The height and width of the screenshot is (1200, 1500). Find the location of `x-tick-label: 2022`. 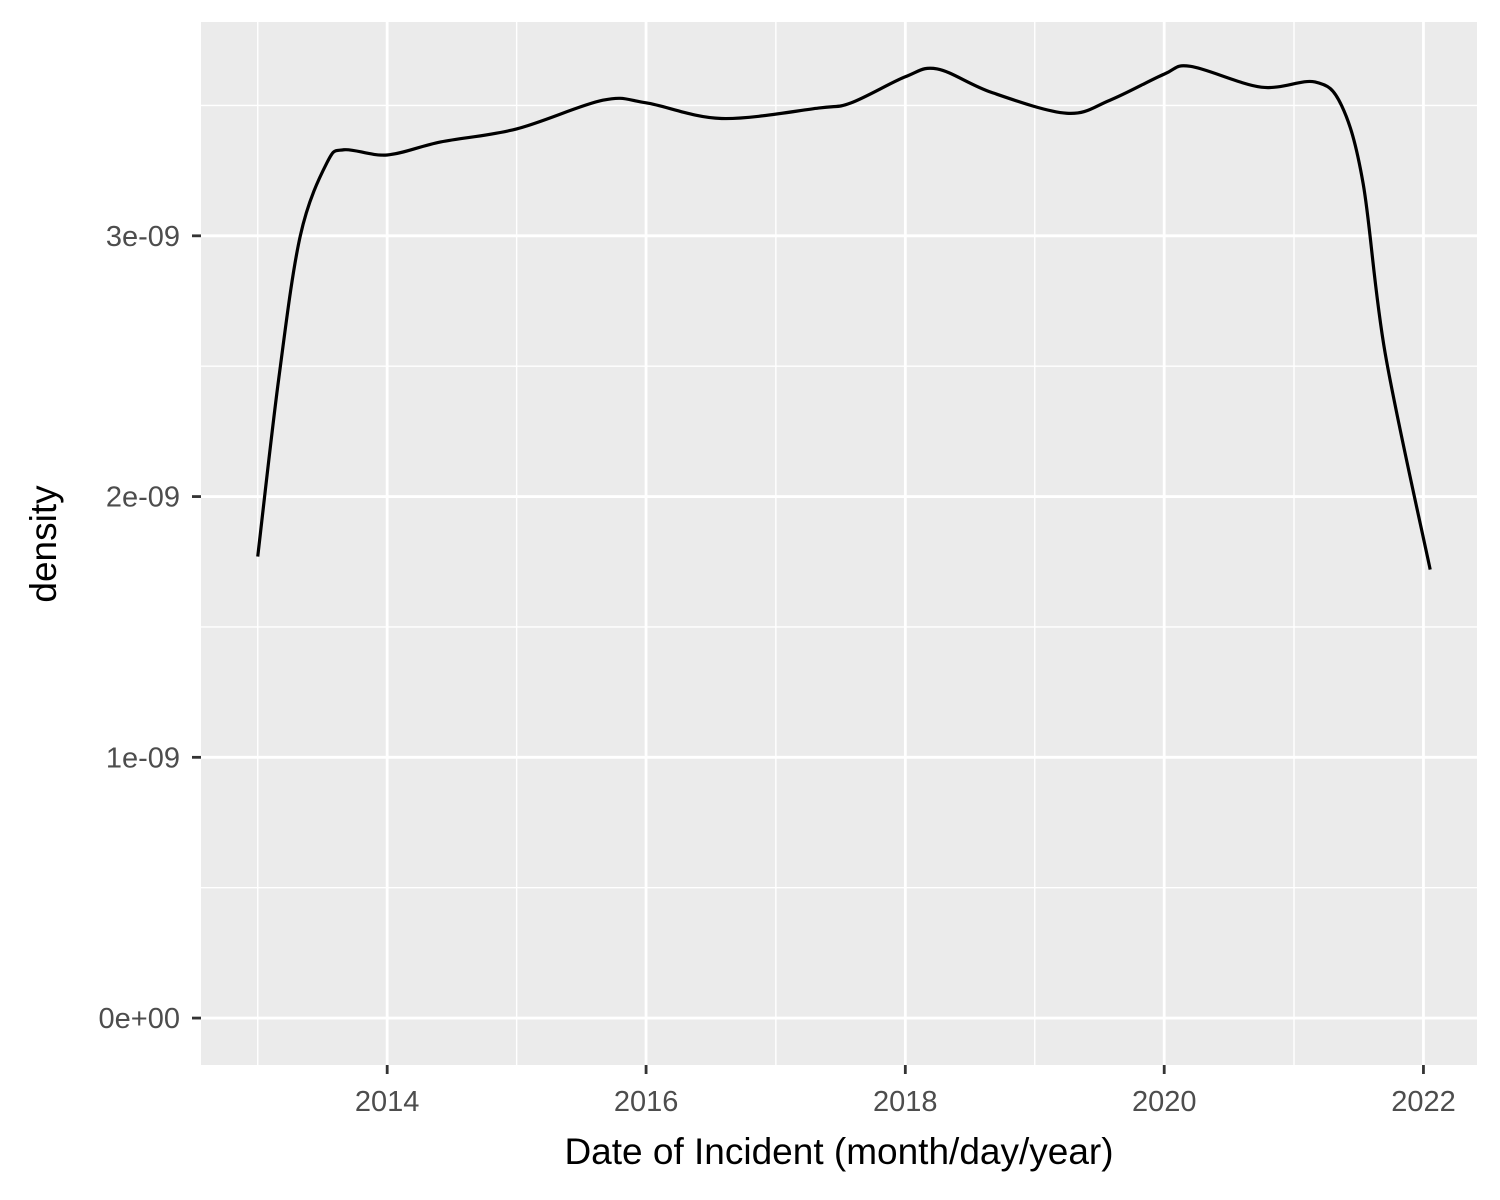

x-tick-label: 2022 is located at coordinates (1423, 1102).